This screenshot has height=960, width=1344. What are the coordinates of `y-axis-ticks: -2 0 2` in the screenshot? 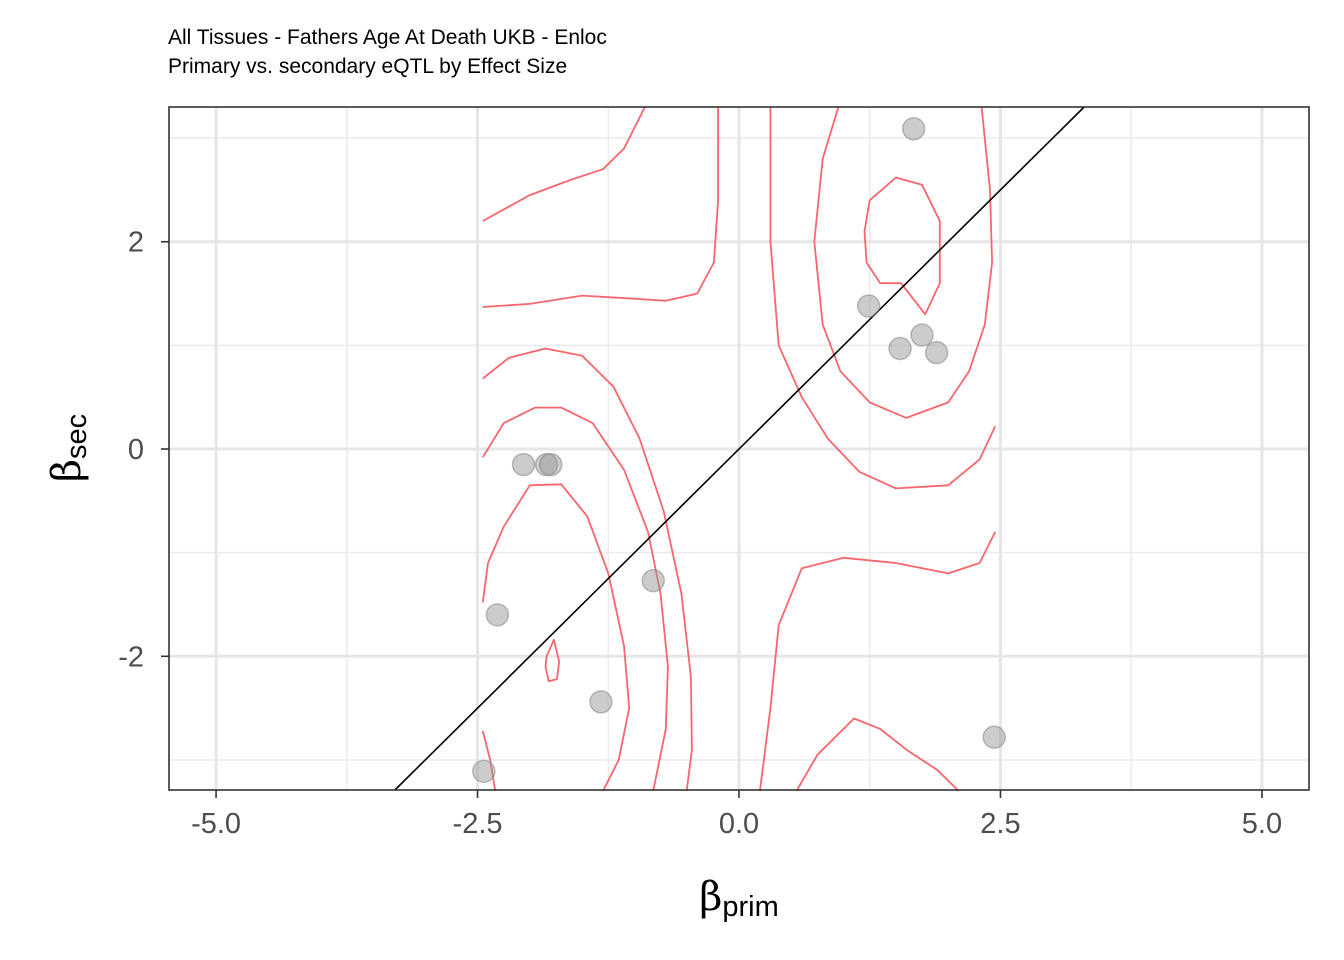 It's located at (143, 450).